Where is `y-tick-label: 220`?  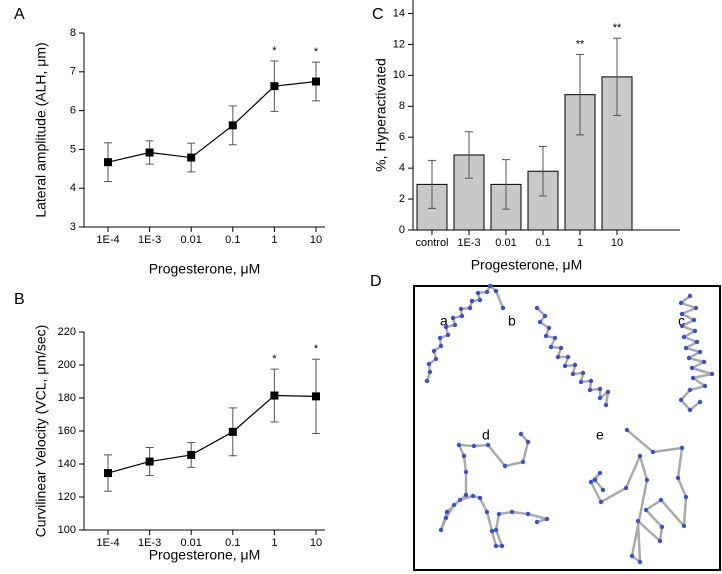 y-tick-label: 220 is located at coordinates (67, 332).